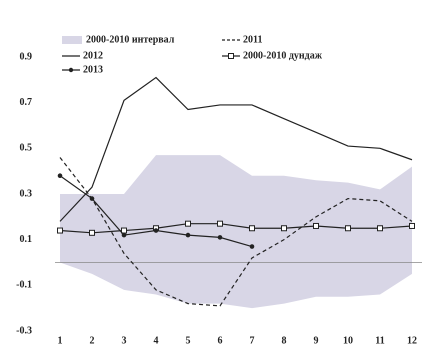 The height and width of the screenshot is (347, 424). Describe the element at coordinates (220, 340) in the screenshot. I see `x-tick-label: 6` at that location.